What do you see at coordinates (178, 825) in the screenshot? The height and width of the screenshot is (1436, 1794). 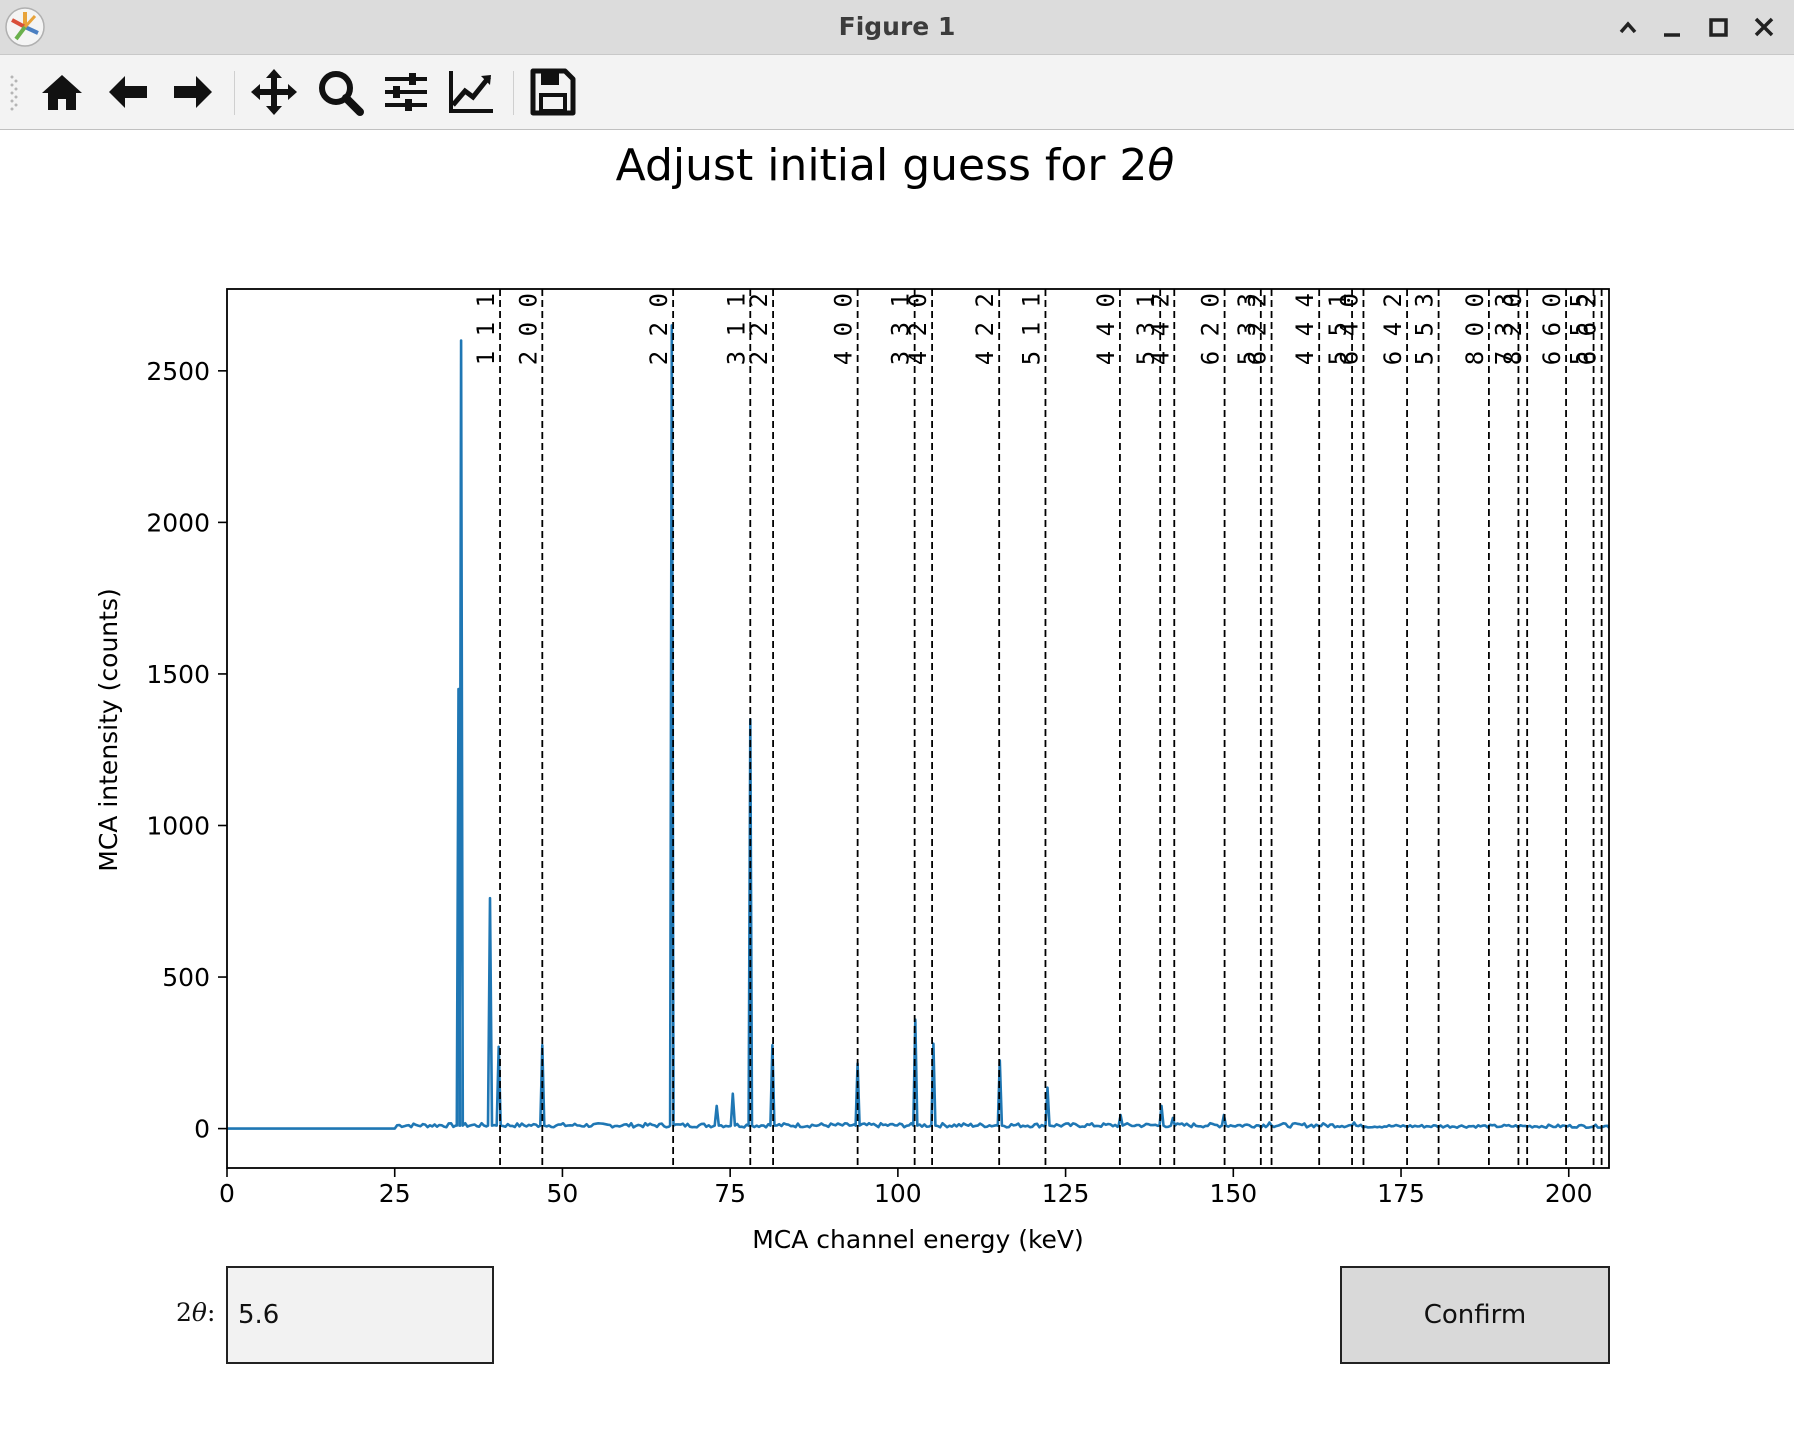 I see `y-tick-label: 1000` at bounding box center [178, 825].